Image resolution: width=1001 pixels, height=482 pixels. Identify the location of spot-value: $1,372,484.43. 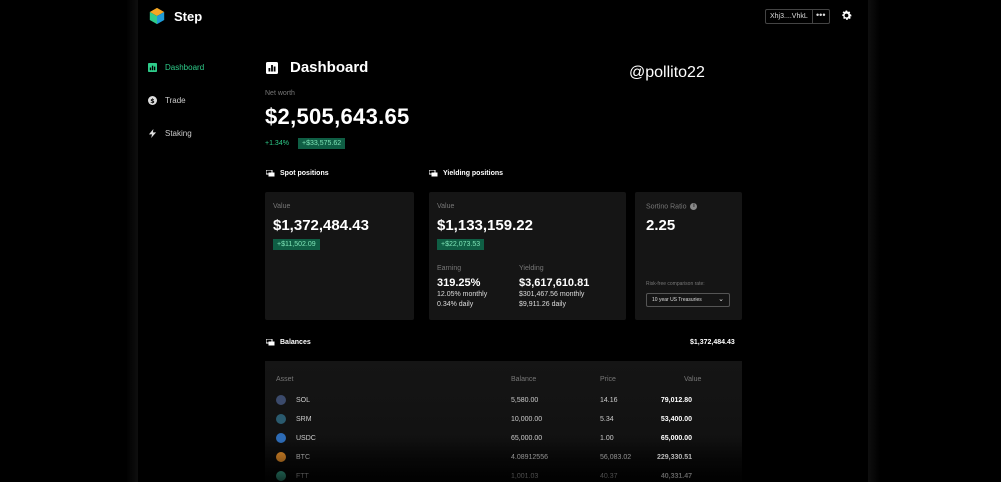
(321, 225).